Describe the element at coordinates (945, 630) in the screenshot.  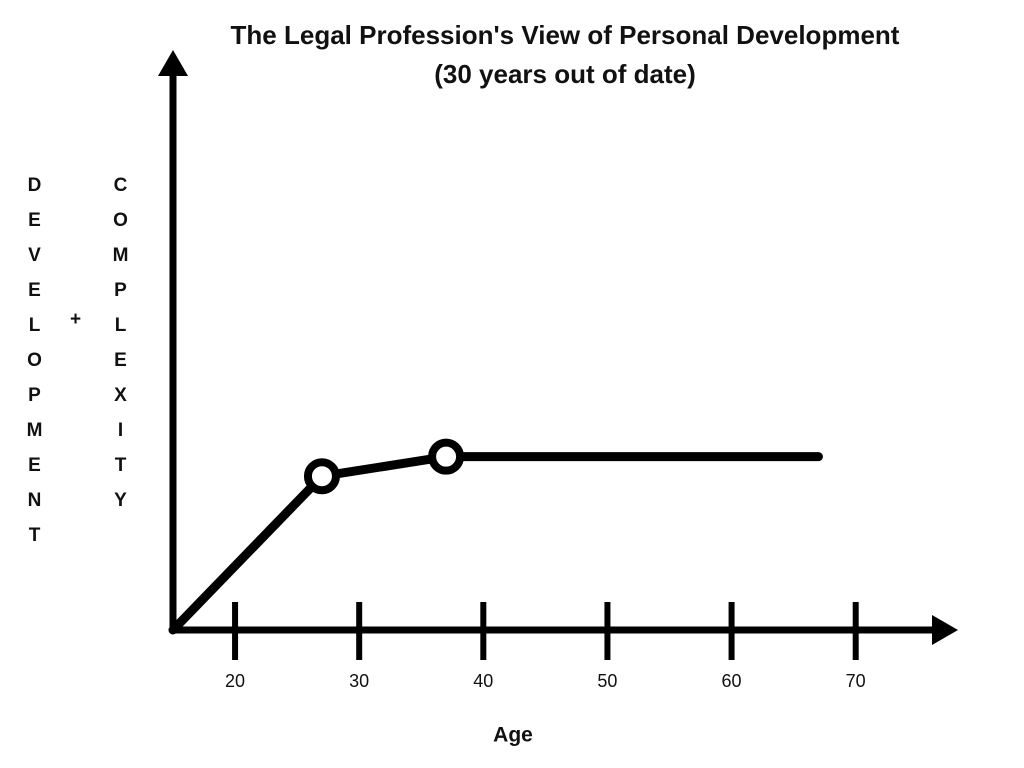
I see `x-axis-arrow` at that location.